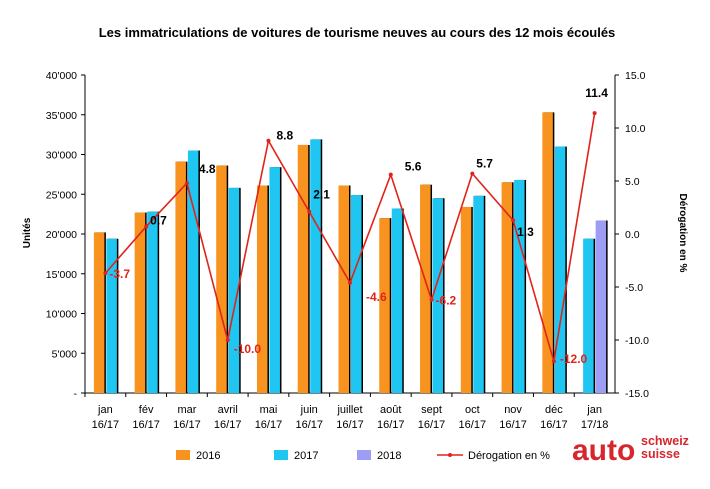 This screenshot has height=489, width=710. Describe the element at coordinates (601, 306) in the screenshot. I see `bar-2018` at that location.